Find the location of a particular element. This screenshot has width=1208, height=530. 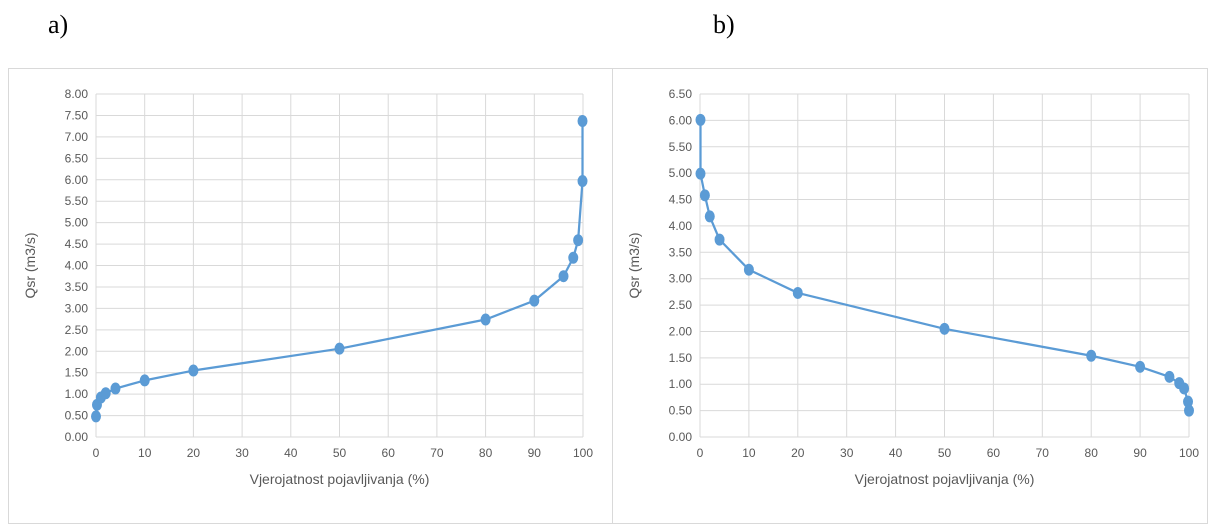

panel-label-b: b) is located at coordinates (724, 24).